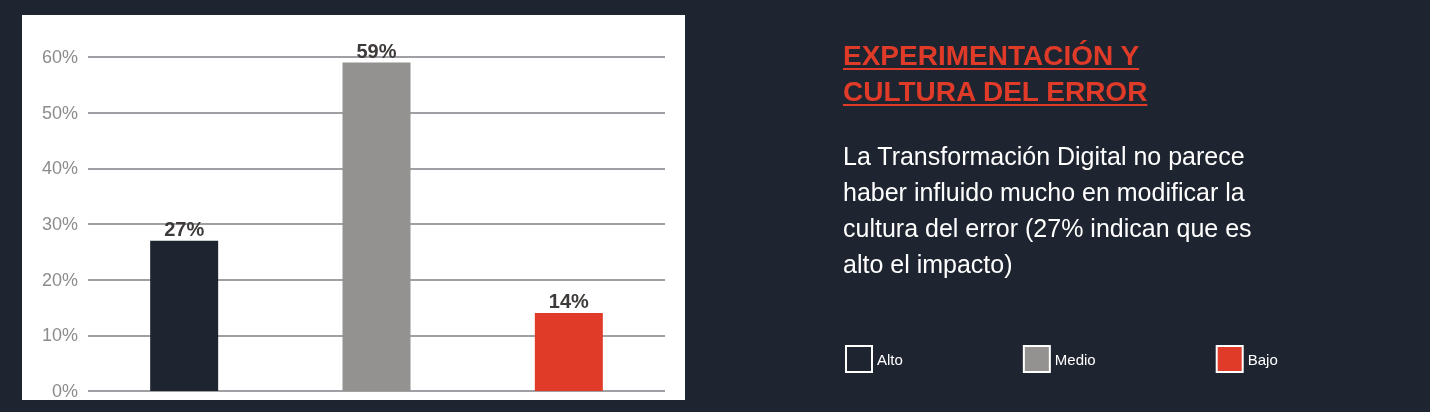 The width and height of the screenshot is (1430, 412). Describe the element at coordinates (569, 301) in the screenshot. I see `data-label: 14%` at that location.